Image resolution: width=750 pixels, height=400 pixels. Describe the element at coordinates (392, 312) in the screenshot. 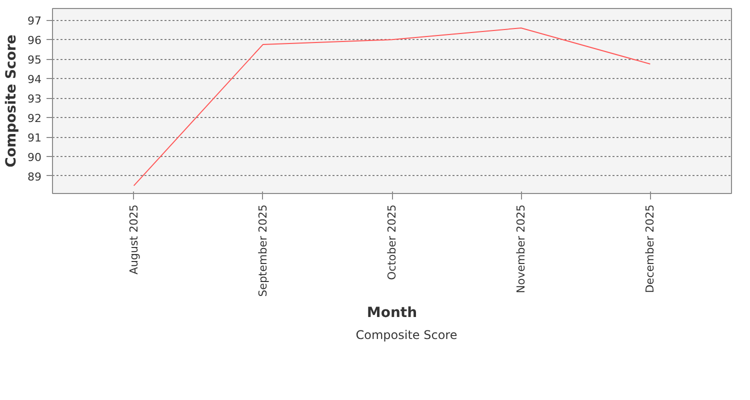

I see `x-axis-title: Month` at that location.